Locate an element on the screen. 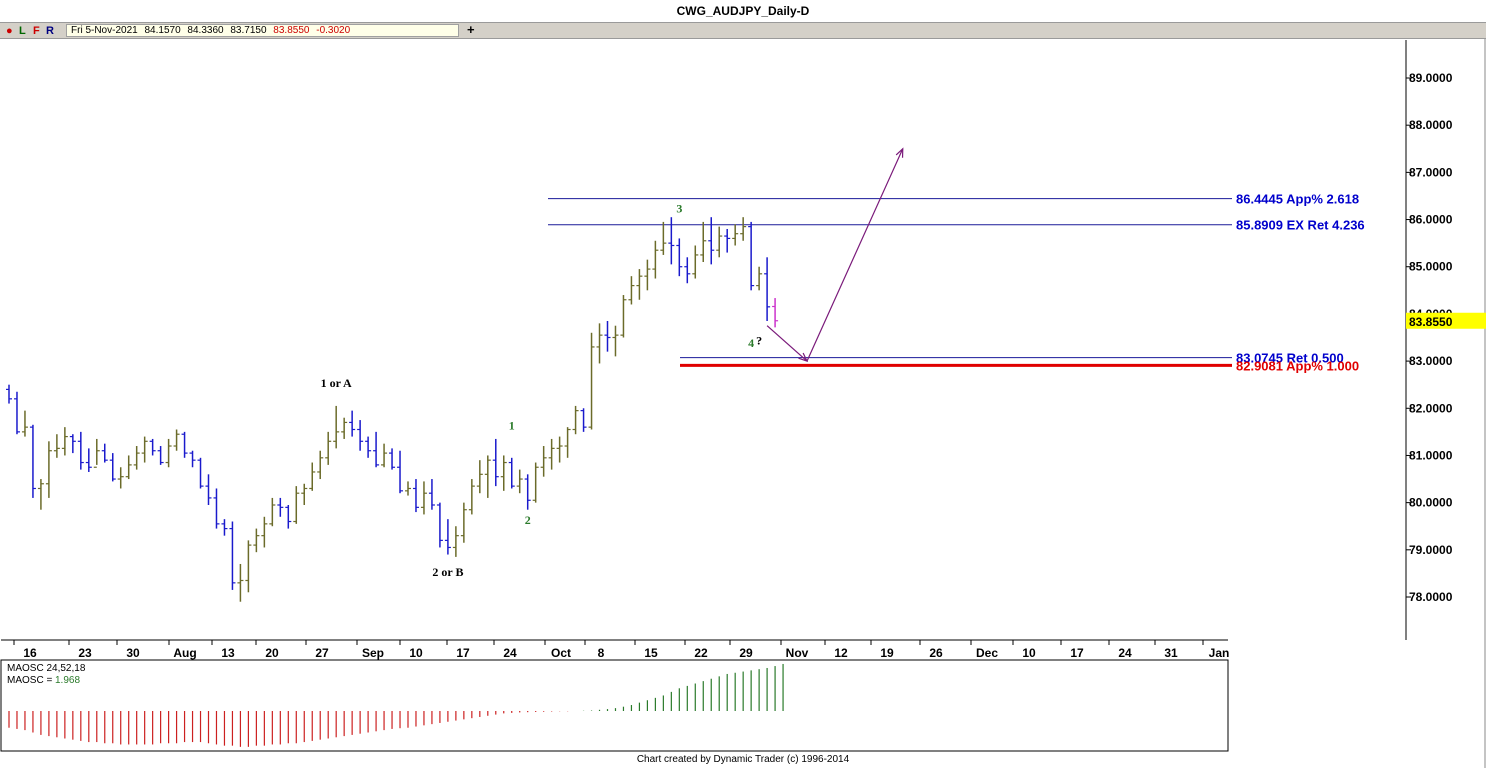 This screenshot has width=1486, height=768. toolbar-f-button: F is located at coordinates (36, 31).